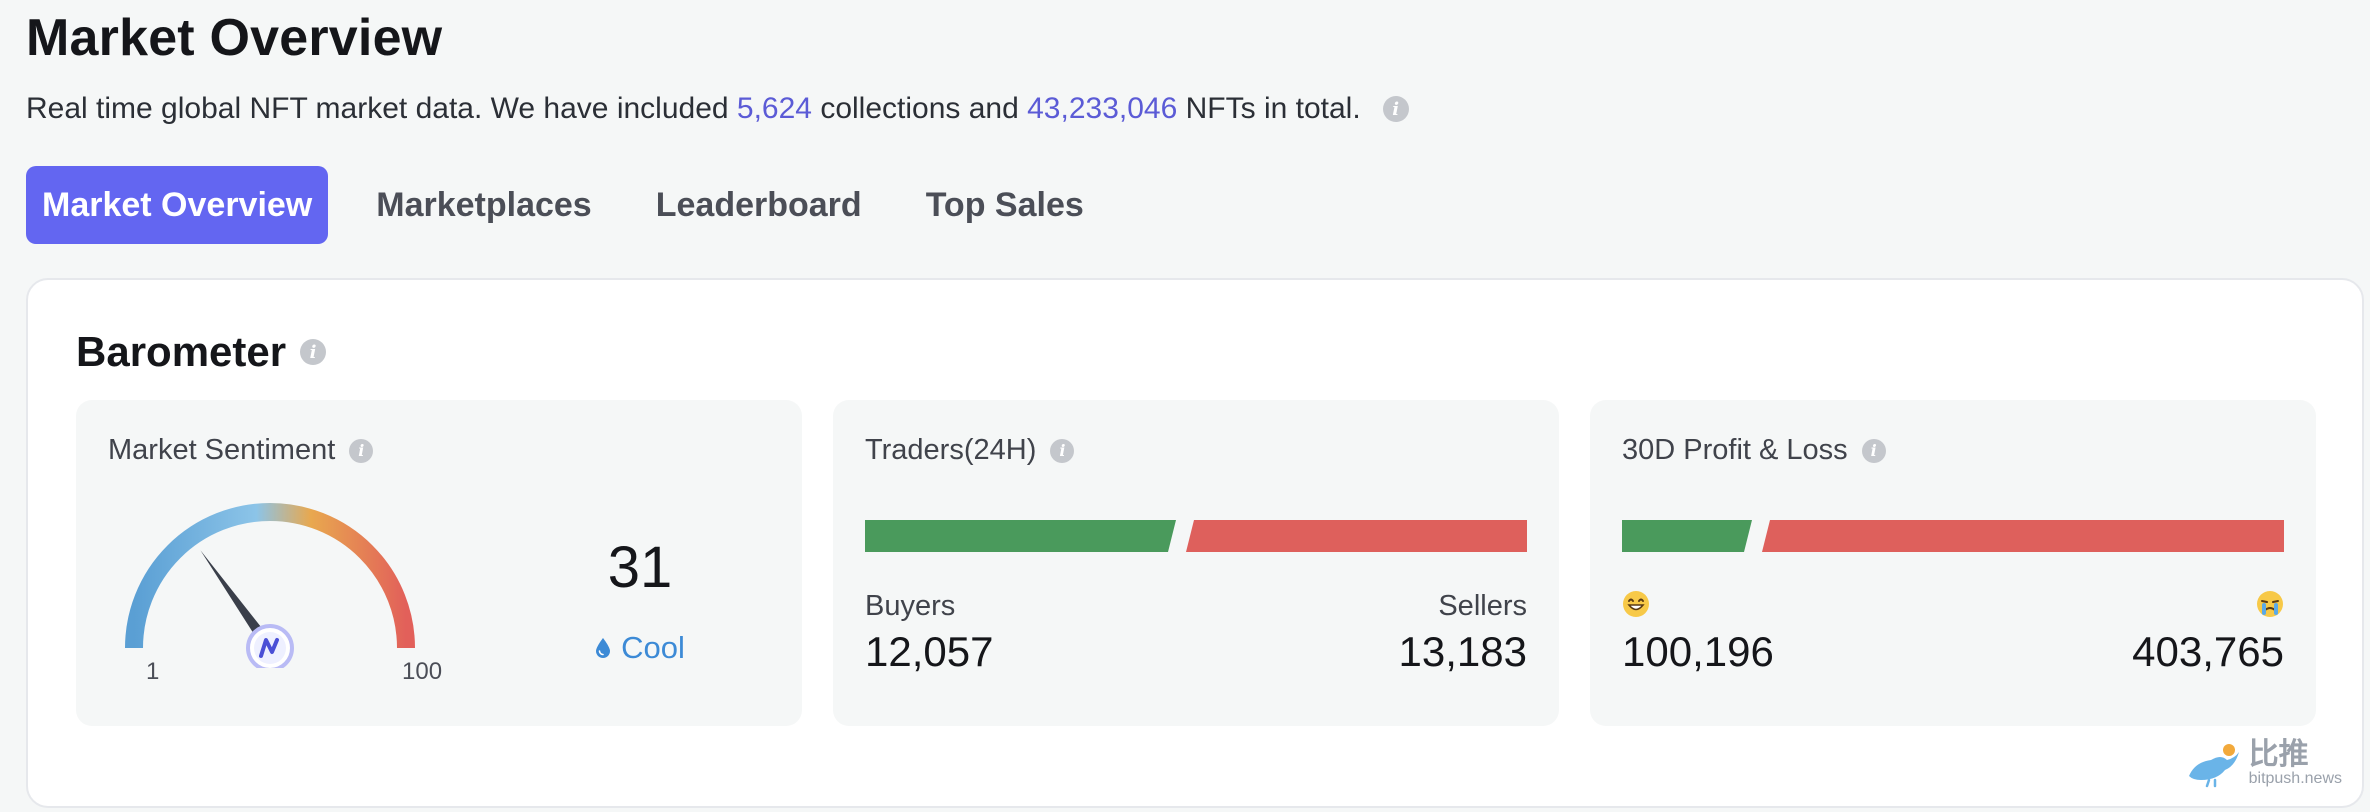  I want to click on pnl-label-text: 30D Profit & Loss, so click(1735, 450).